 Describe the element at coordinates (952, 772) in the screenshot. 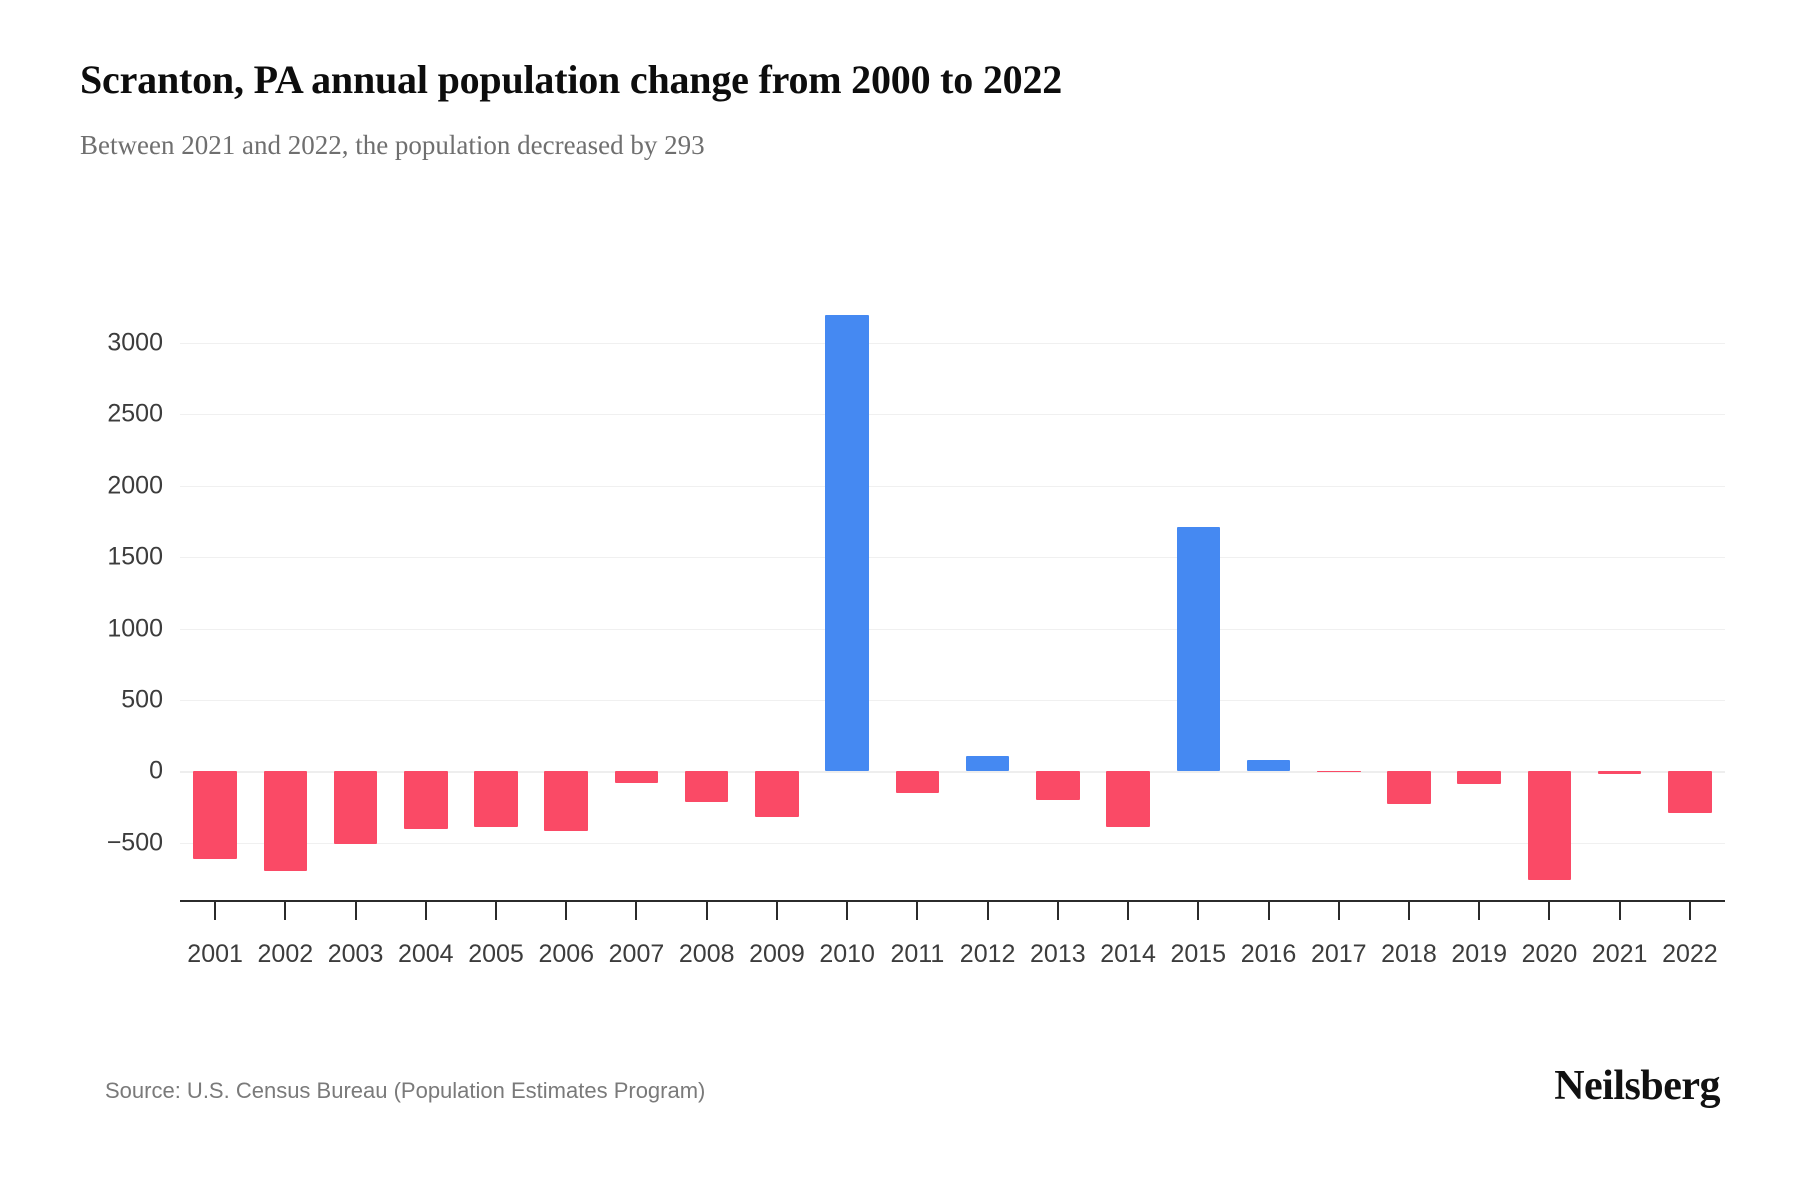

I see `zero-line` at that location.